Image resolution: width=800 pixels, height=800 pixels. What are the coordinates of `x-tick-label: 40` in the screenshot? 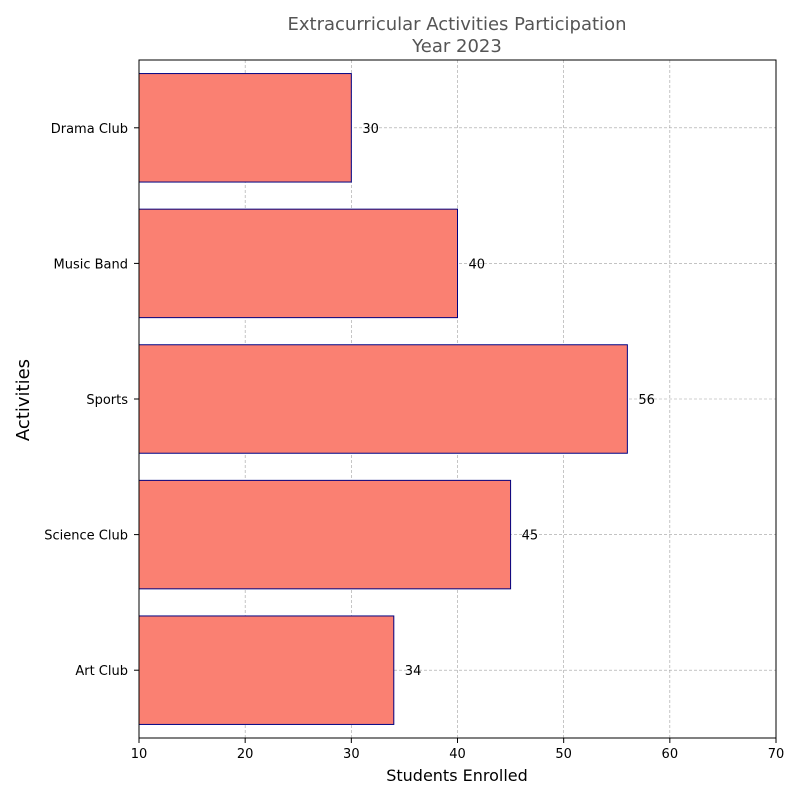 It's located at (457, 754).